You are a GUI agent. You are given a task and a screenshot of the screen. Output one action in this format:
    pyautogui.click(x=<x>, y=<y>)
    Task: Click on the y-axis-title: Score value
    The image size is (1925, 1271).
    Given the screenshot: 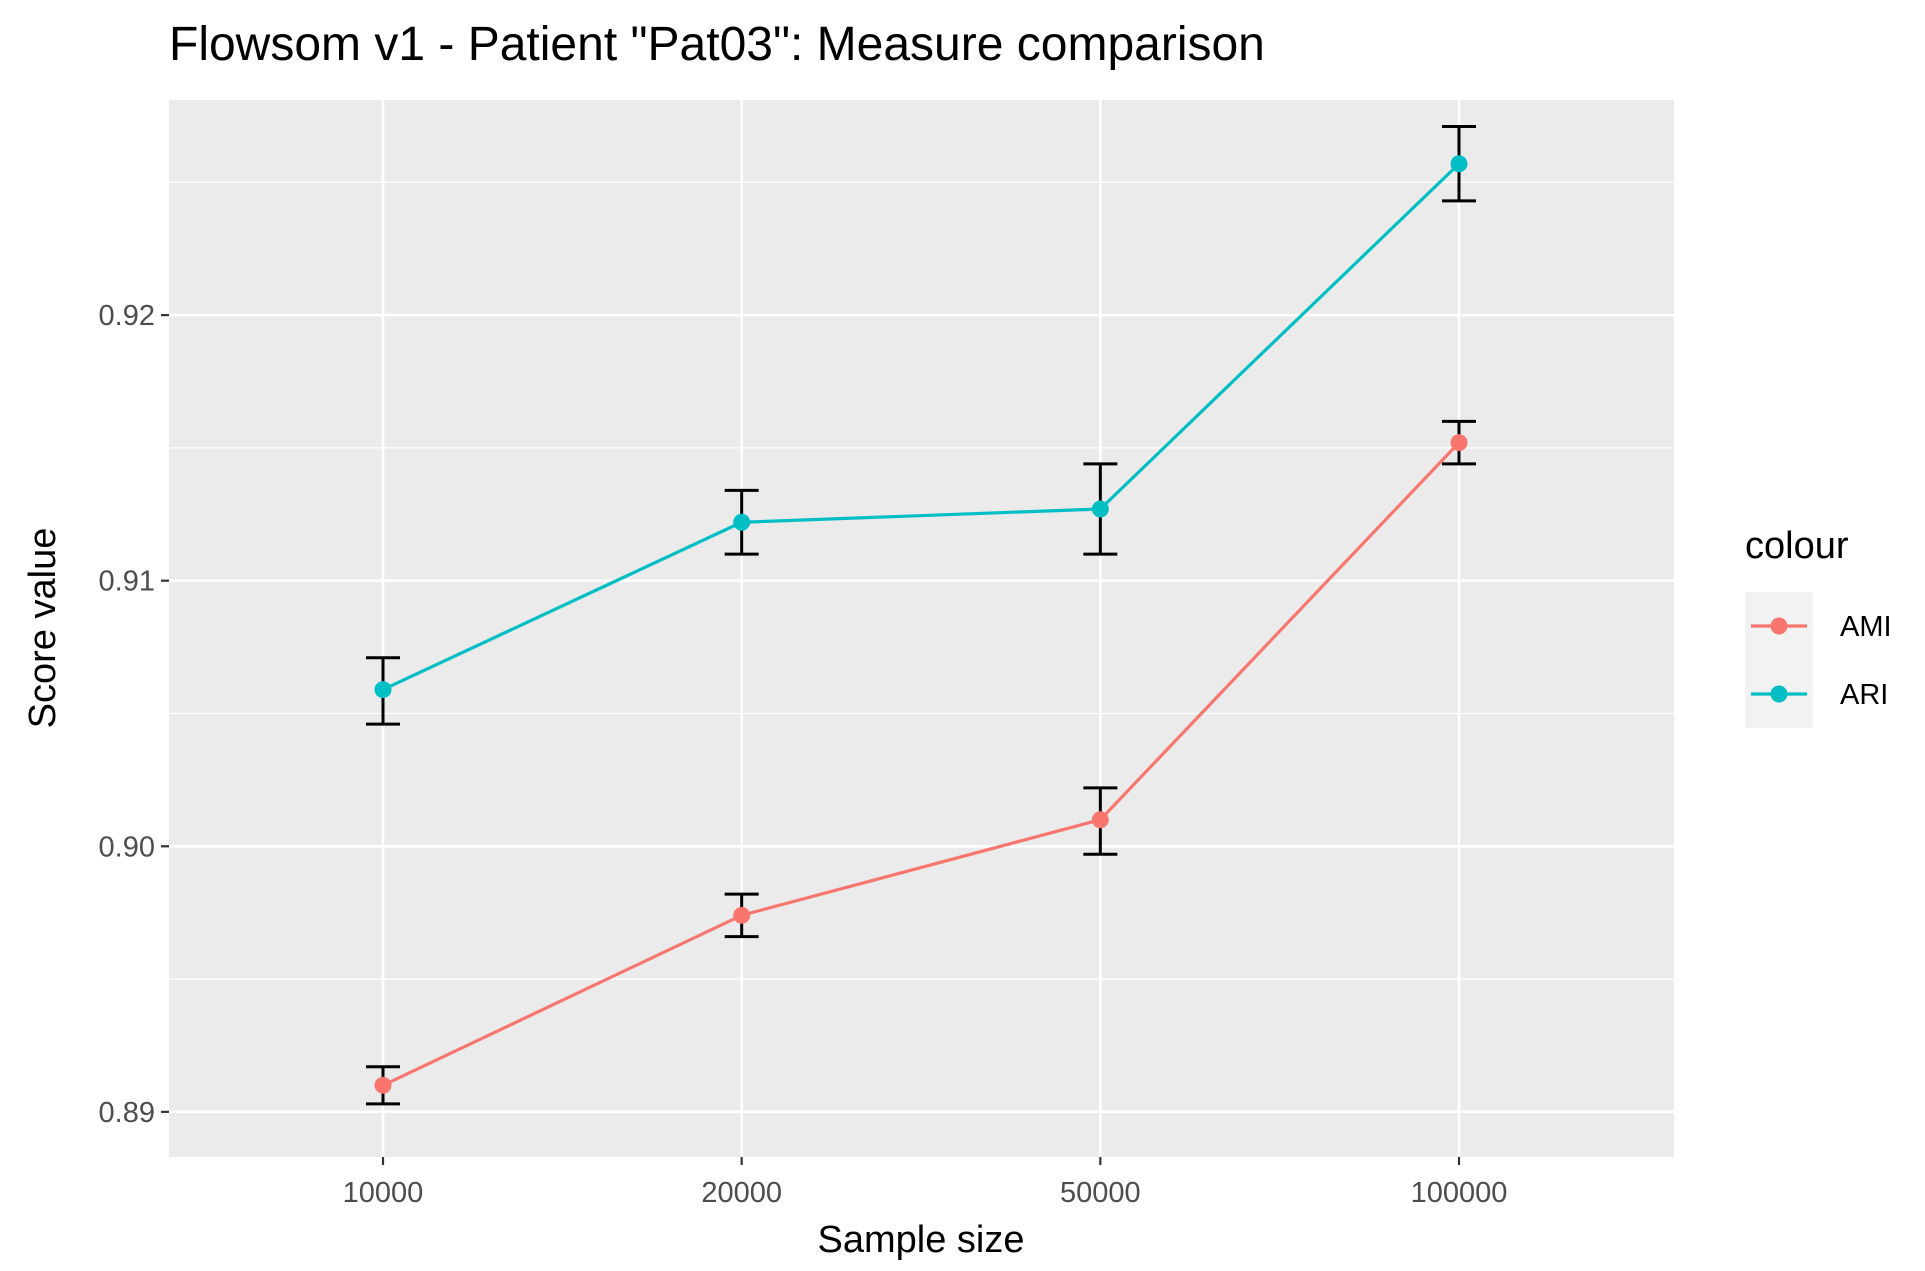 What is the action you would take?
    pyautogui.click(x=43, y=628)
    